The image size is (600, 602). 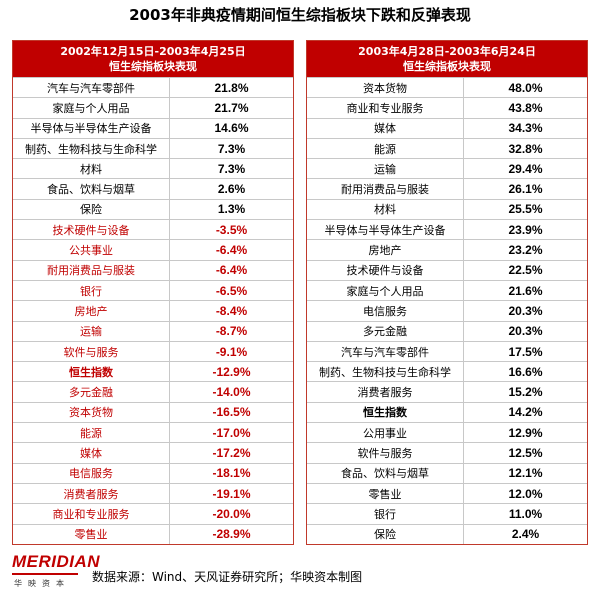 What do you see at coordinates (231, 412) in the screenshot?
I see `sector-value: -16.5%` at bounding box center [231, 412].